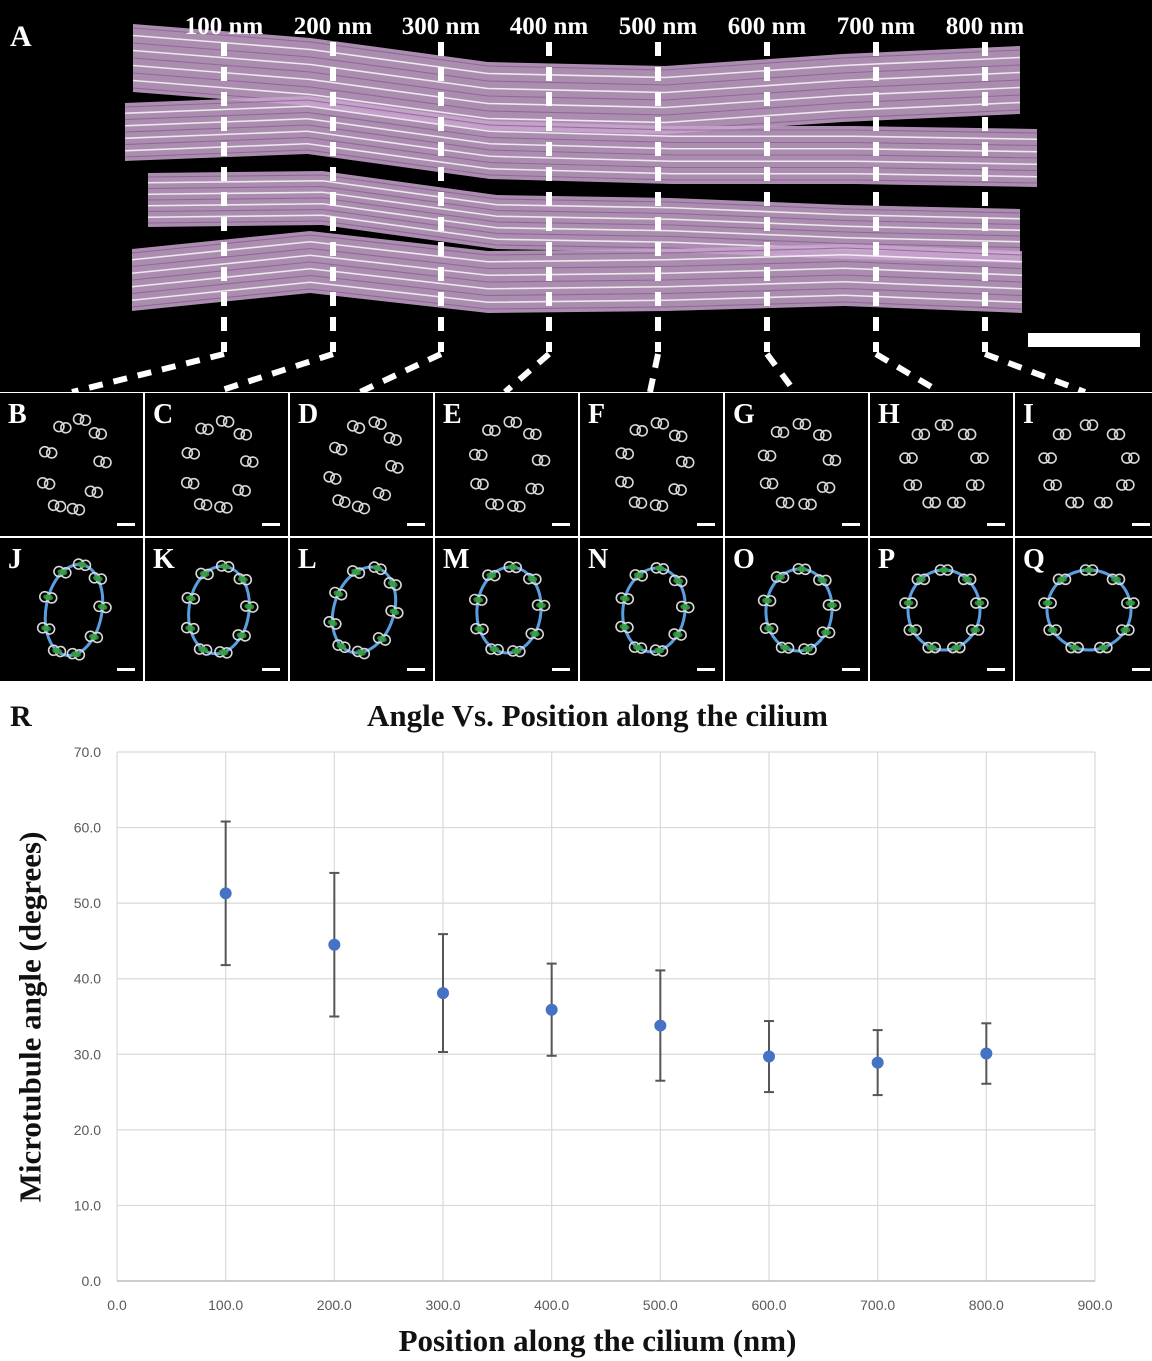  What do you see at coordinates (651, 464) in the screenshot?
I see `cross-section-tile-f: F` at bounding box center [651, 464].